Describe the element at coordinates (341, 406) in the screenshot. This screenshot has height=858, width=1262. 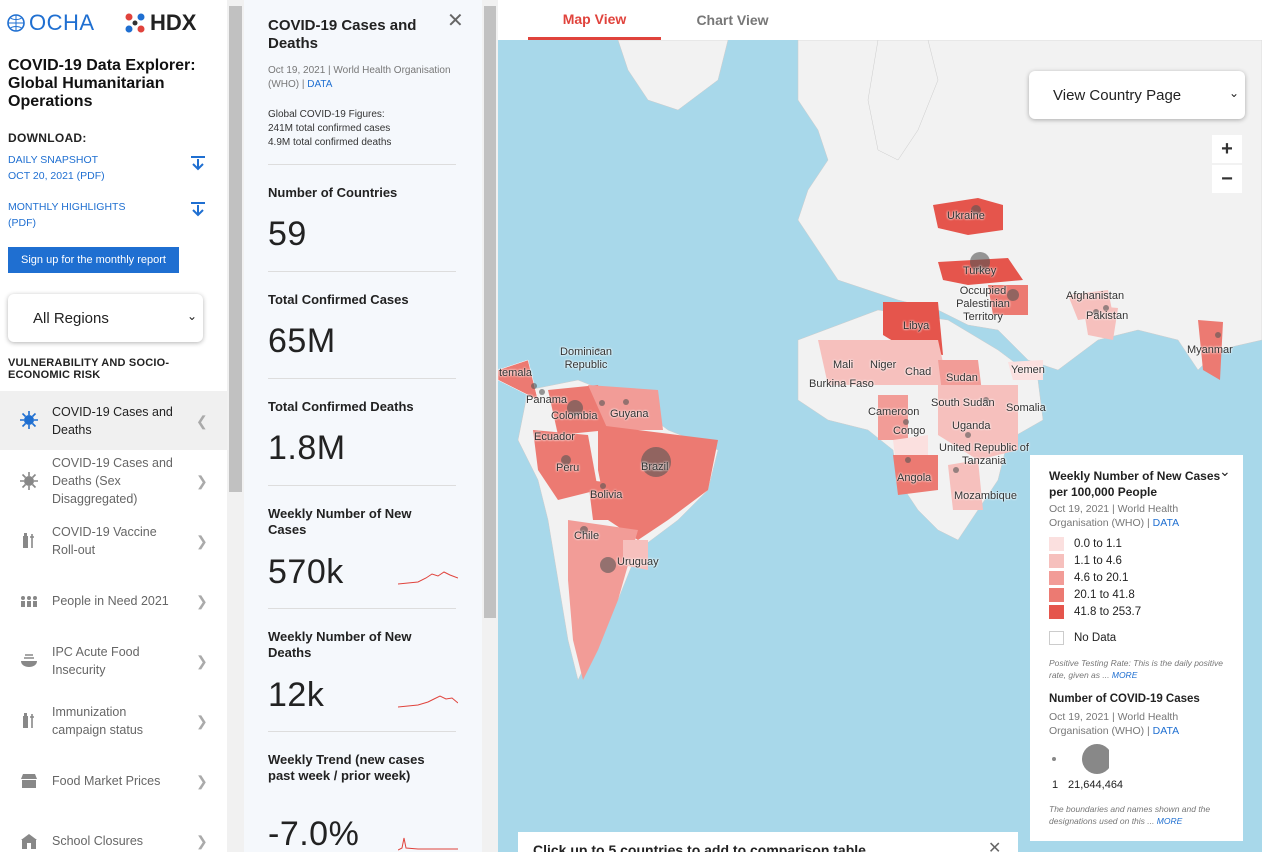
I see `stat-label: Total Confirmed Deaths` at that location.